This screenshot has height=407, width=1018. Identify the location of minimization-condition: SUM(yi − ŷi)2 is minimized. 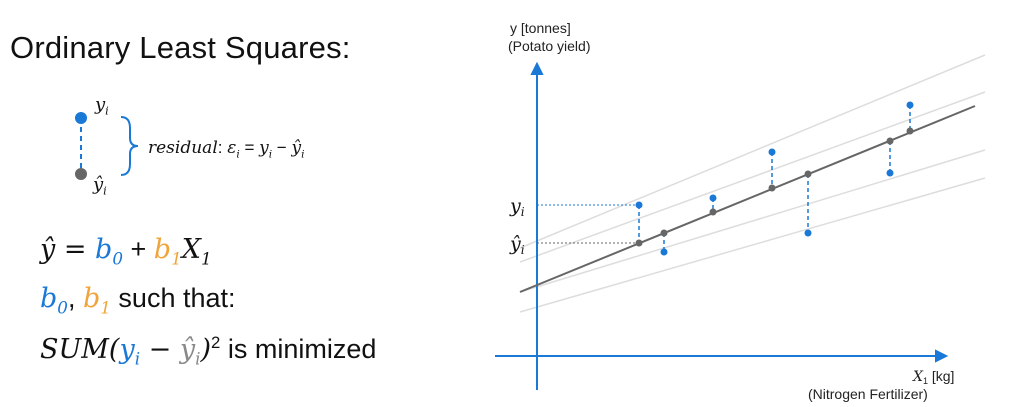
(208, 351).